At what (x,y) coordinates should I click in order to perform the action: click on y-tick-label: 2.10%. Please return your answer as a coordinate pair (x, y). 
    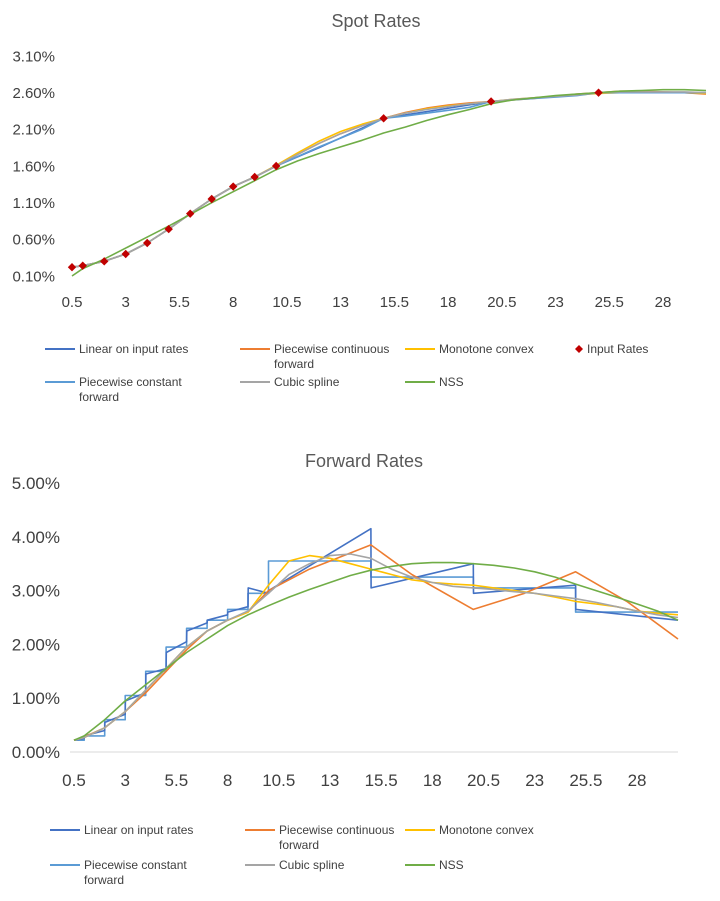
    Looking at the image, I should click on (33, 130).